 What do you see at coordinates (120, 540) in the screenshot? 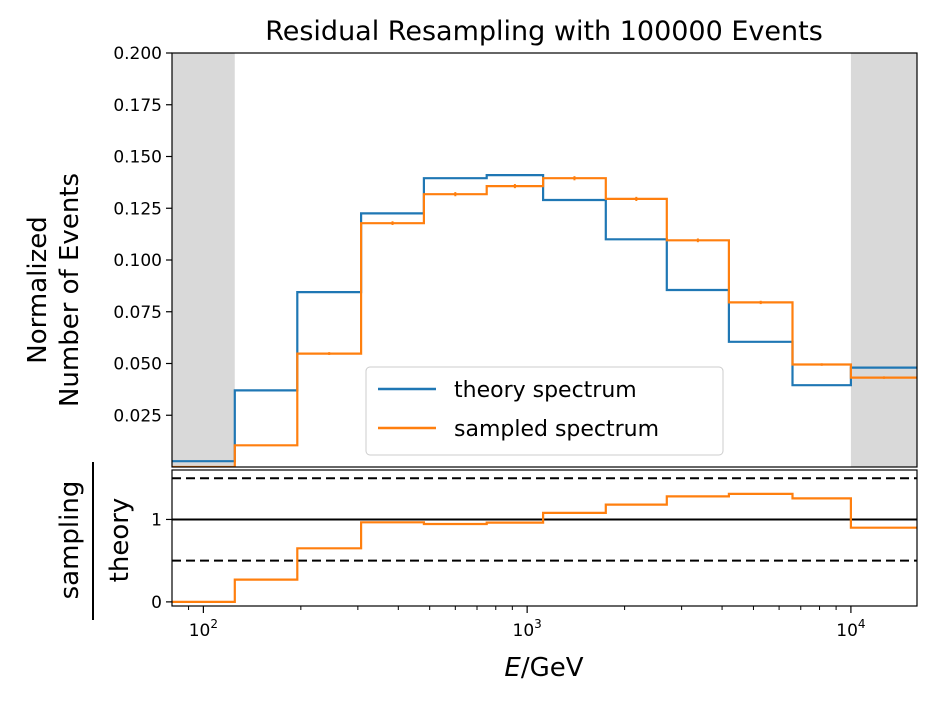
I see `ratio-ylabel-denominator: theory` at bounding box center [120, 540].